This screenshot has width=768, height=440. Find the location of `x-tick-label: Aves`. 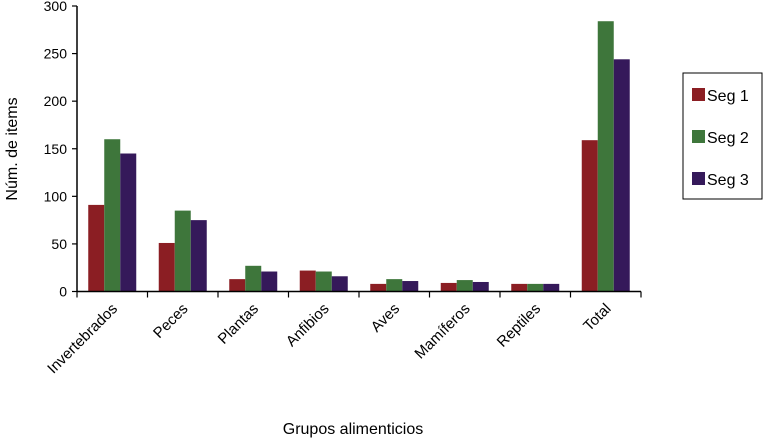

x-tick-label: Aves is located at coordinates (385, 317).